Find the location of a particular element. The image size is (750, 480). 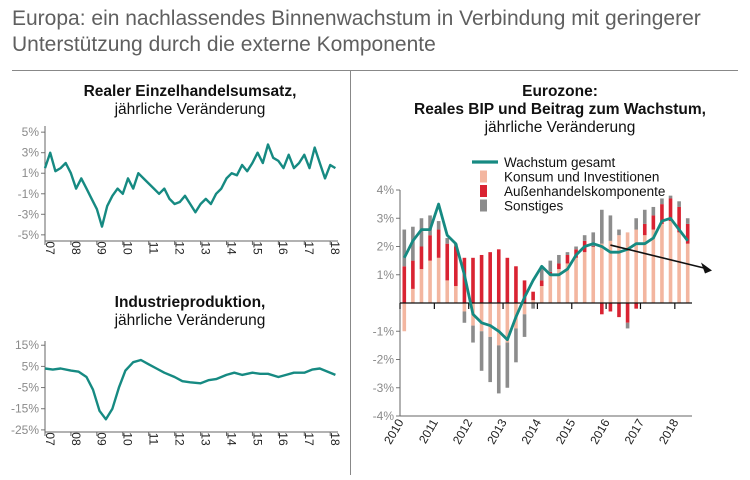

retail-ytick-label: 5% is located at coordinates (31, 132).